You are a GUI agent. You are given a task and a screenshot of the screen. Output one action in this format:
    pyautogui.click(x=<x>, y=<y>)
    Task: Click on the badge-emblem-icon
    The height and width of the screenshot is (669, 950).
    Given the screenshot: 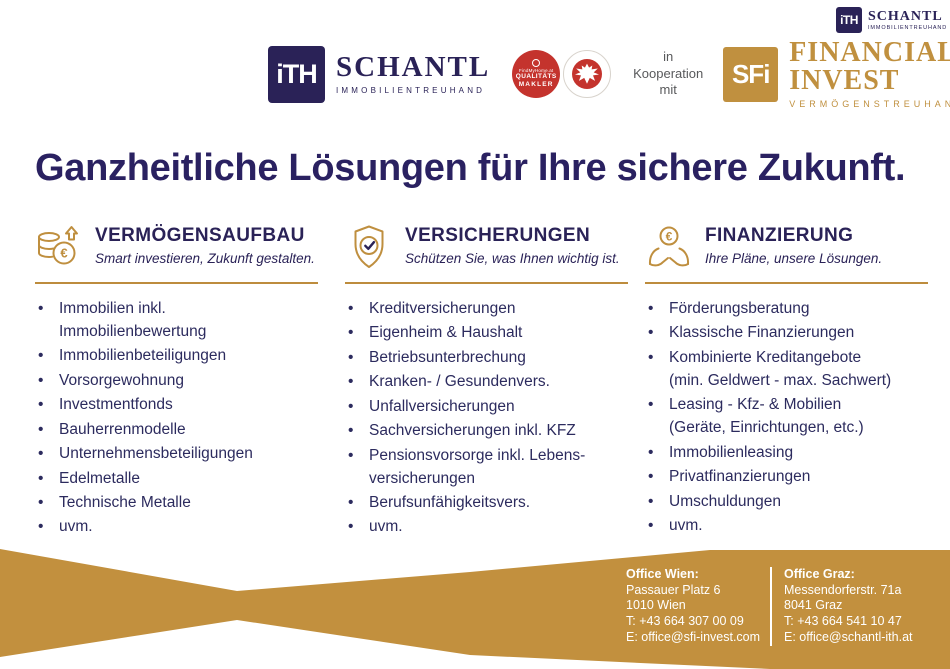 What is the action you would take?
    pyautogui.click(x=536, y=62)
    